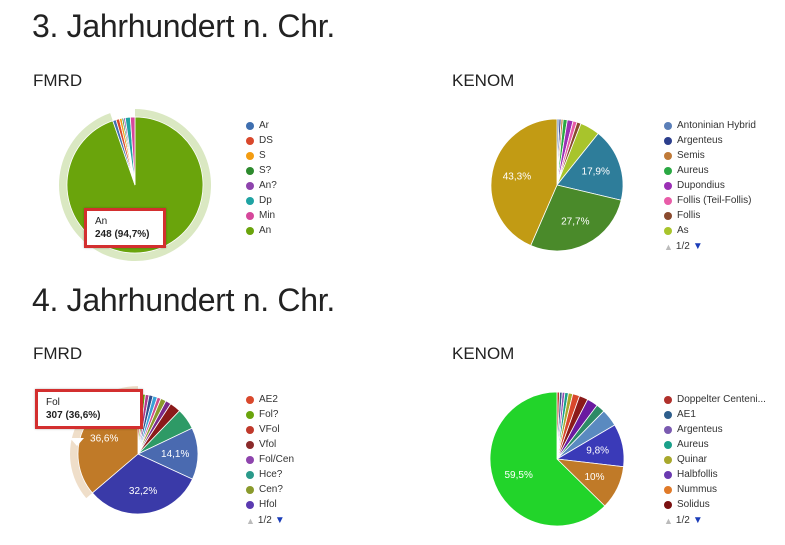 The image size is (785, 545). Describe the element at coordinates (89, 409) in the screenshot. I see `tooltip-fmrd-4th: Fol 307 (36,6%)` at that location.